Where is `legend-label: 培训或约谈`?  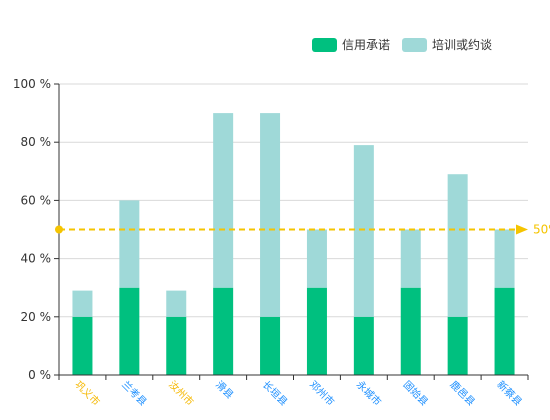
legend-label: 培训或约谈 is located at coordinates (462, 44).